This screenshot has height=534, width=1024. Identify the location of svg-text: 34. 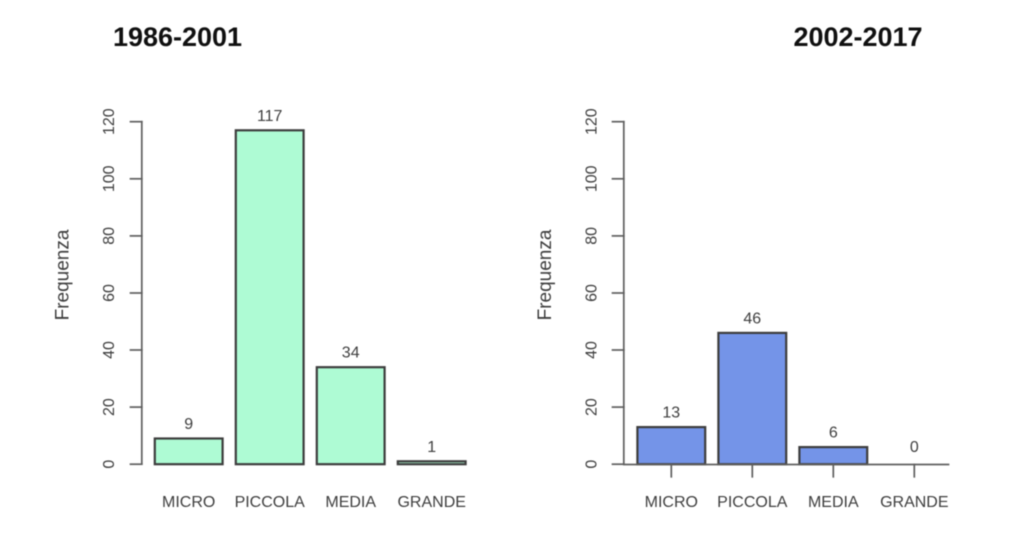
(351, 353).